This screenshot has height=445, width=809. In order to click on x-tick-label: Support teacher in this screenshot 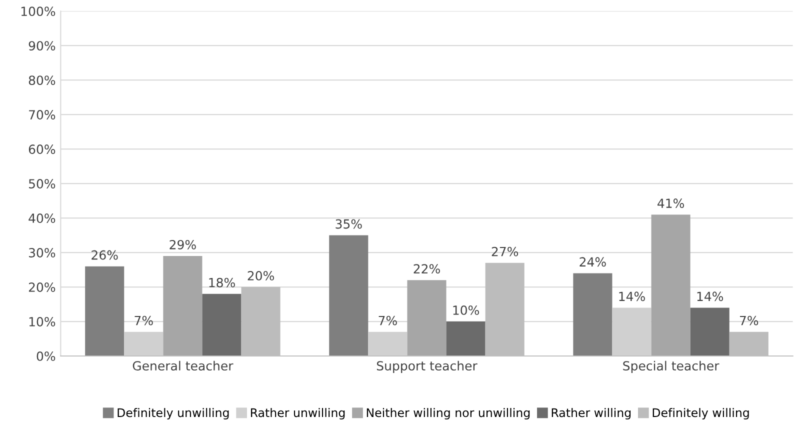, I will do `click(427, 366)`.